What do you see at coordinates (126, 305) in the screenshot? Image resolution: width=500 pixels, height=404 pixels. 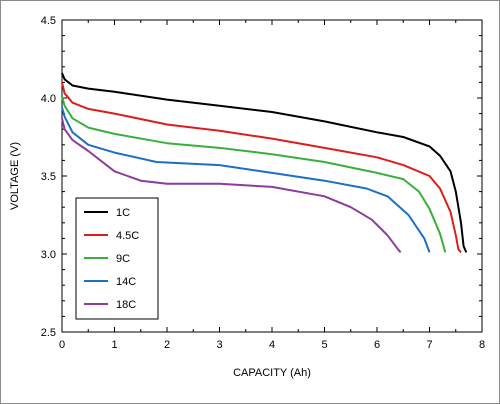 I see `legend-label-18c: 18C` at bounding box center [126, 305].